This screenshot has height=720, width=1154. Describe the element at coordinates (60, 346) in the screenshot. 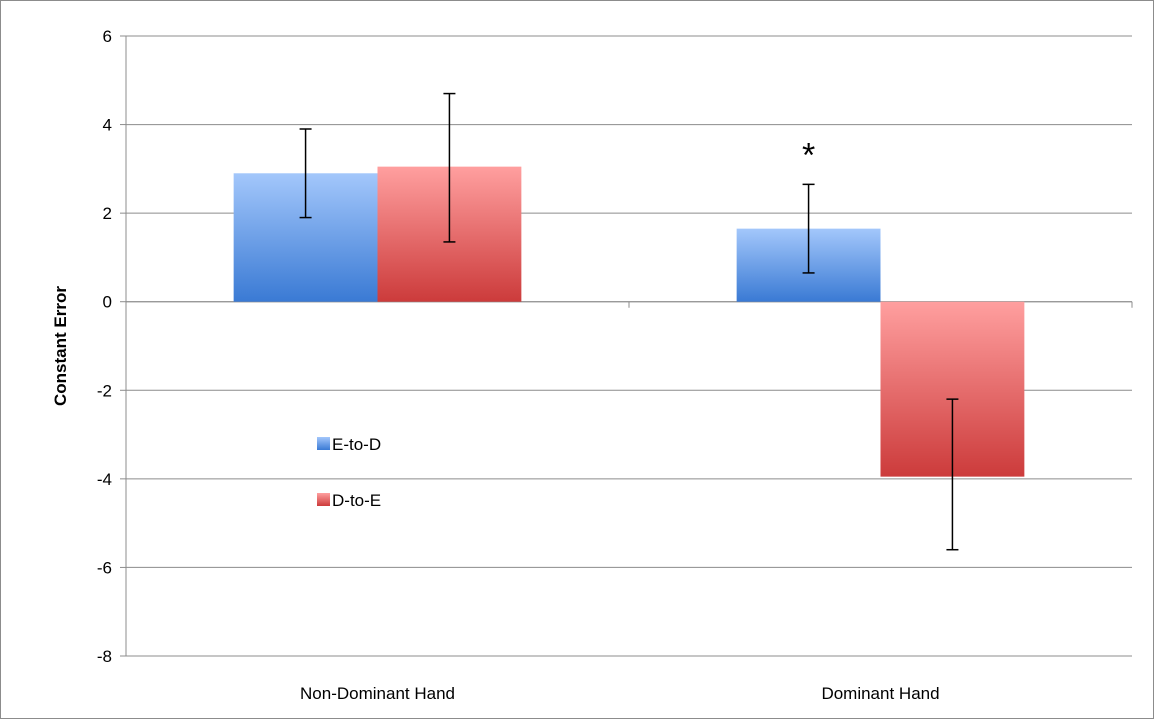

I see `y-axis-title: Constant Error` at that location.